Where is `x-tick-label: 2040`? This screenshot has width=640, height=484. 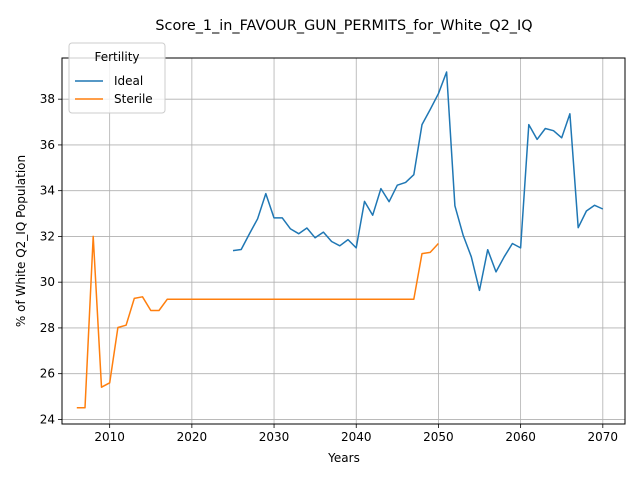 x-tick-label: 2040 is located at coordinates (356, 437).